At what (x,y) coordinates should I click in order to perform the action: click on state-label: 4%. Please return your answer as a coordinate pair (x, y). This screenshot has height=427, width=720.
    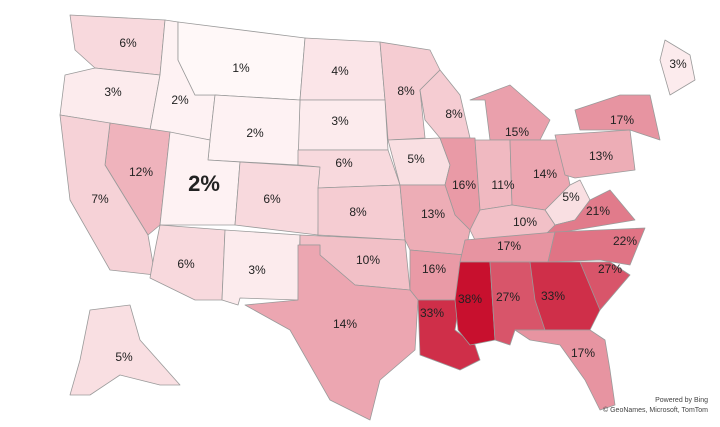
    Looking at the image, I should click on (340, 71).